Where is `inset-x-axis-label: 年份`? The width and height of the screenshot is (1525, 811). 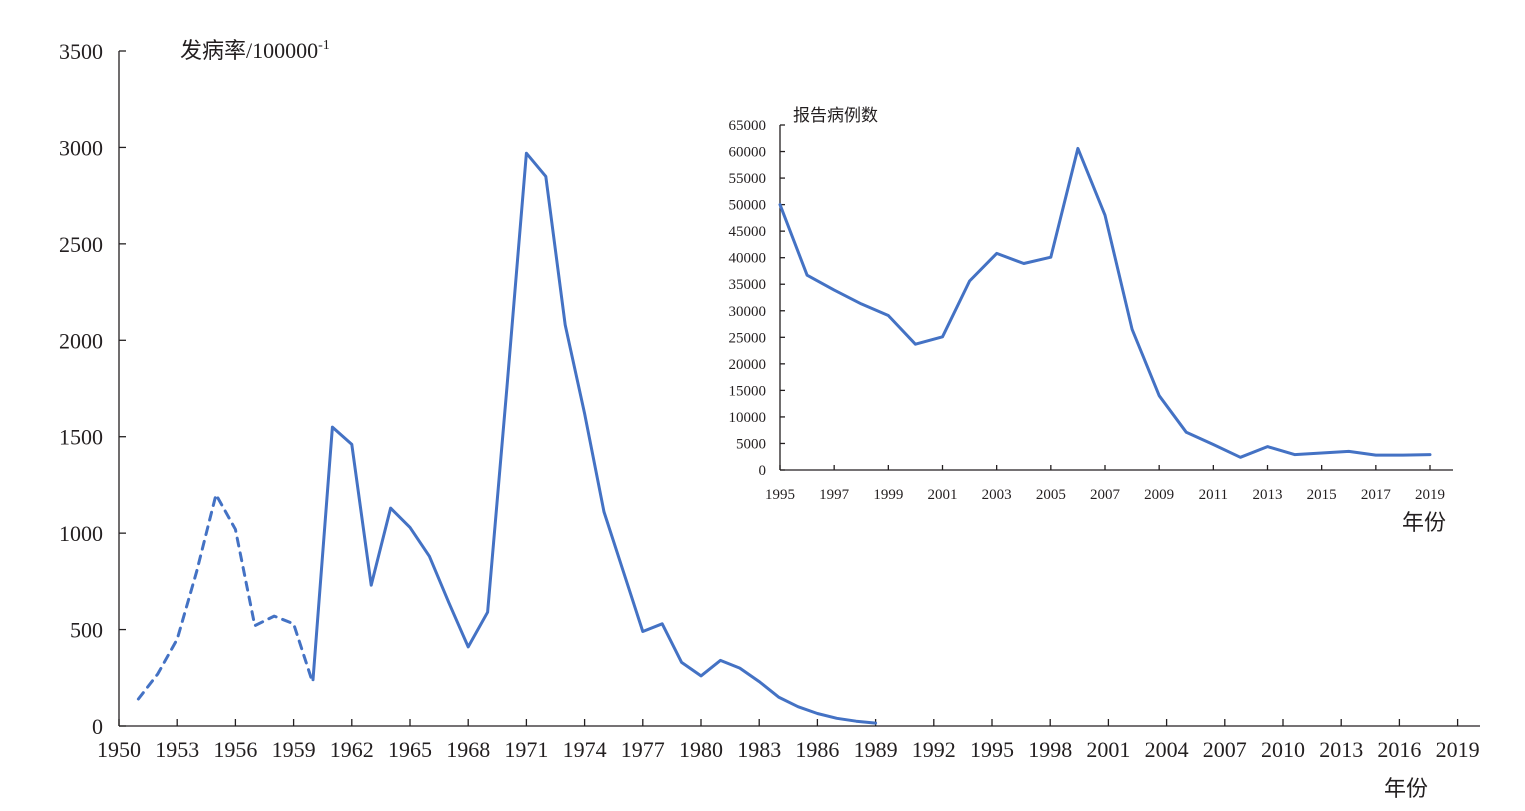
inset-x-axis-label: 年份 is located at coordinates (1424, 522).